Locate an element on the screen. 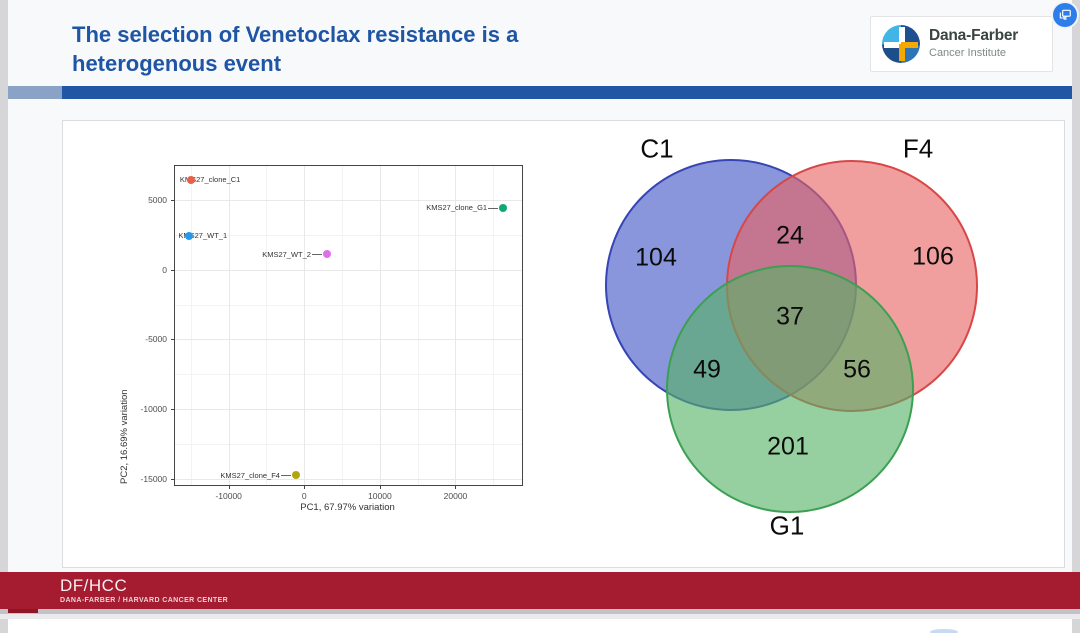 The image size is (1080, 633). venn-count-F4: 106 is located at coordinates (933, 256).